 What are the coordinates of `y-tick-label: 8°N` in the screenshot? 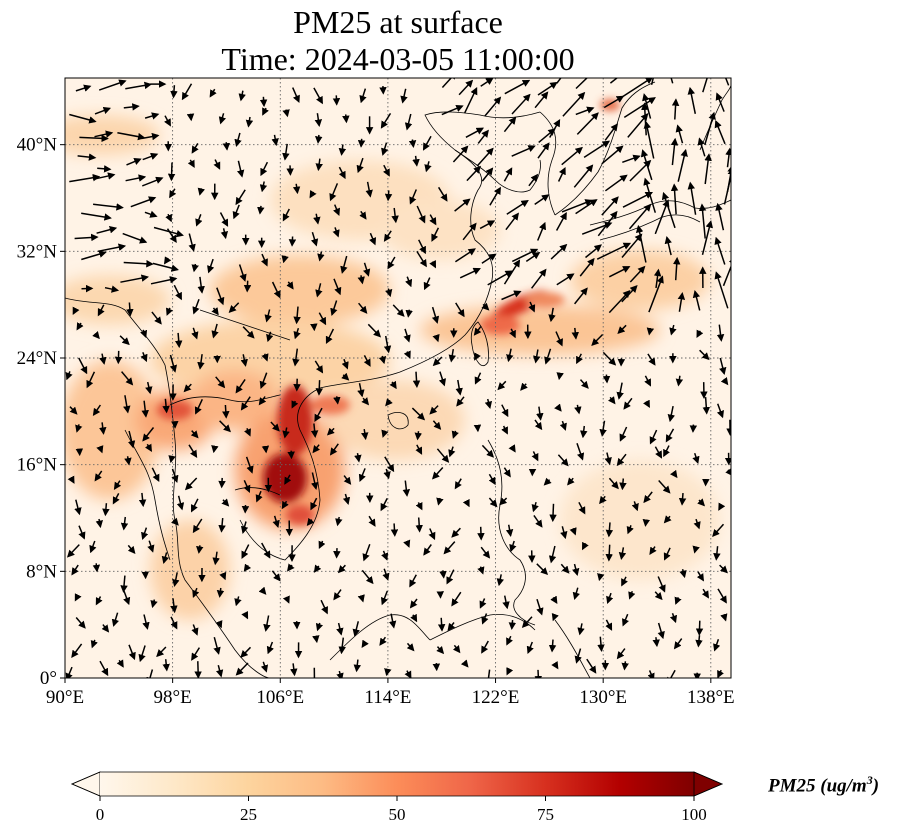 It's located at (41, 571).